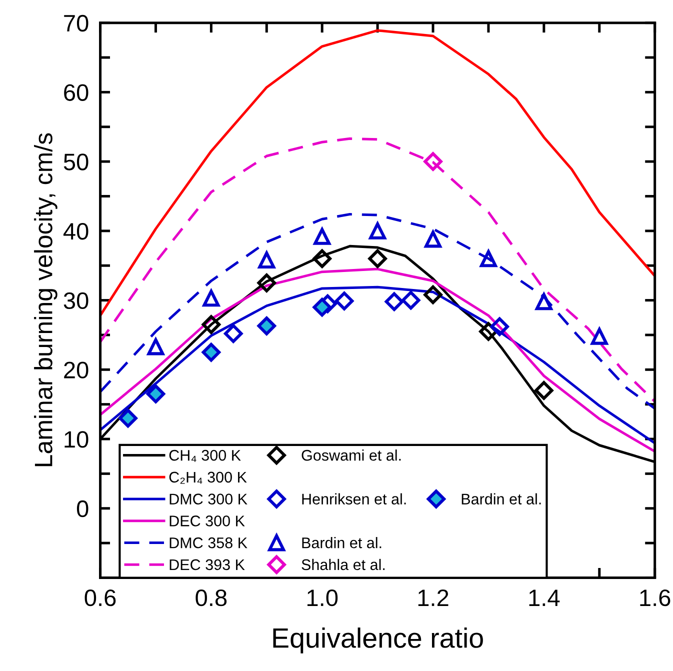 The height and width of the screenshot is (671, 673). Describe the element at coordinates (82, 509) in the screenshot. I see `y-tick-label: 0` at that location.